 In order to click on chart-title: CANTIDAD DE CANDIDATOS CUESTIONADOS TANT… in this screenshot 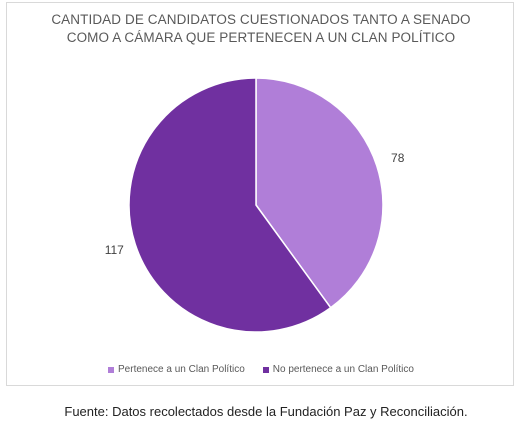, I will do `click(261, 29)`.